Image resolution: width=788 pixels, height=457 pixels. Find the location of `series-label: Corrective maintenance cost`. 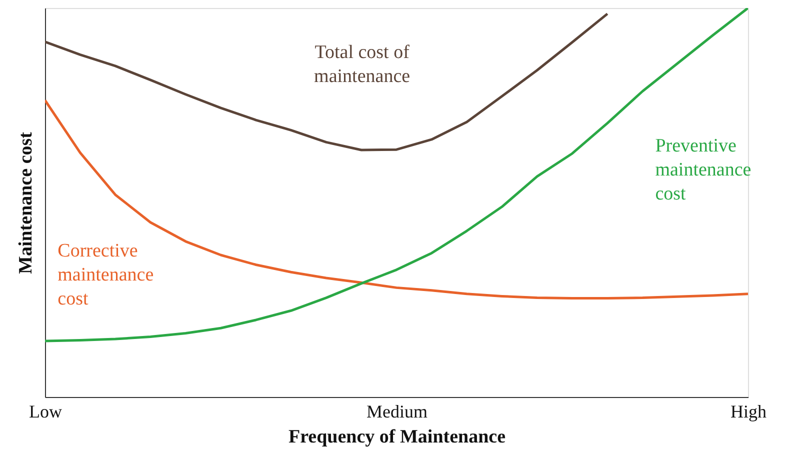

series-label: Corrective maintenance cost is located at coordinates (106, 275).